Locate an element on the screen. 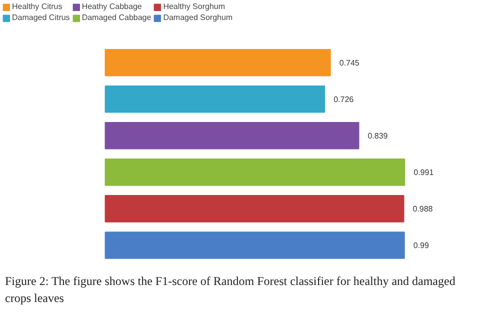 The height and width of the screenshot is (335, 479). legend-label: Damaged Citrus is located at coordinates (41, 17).